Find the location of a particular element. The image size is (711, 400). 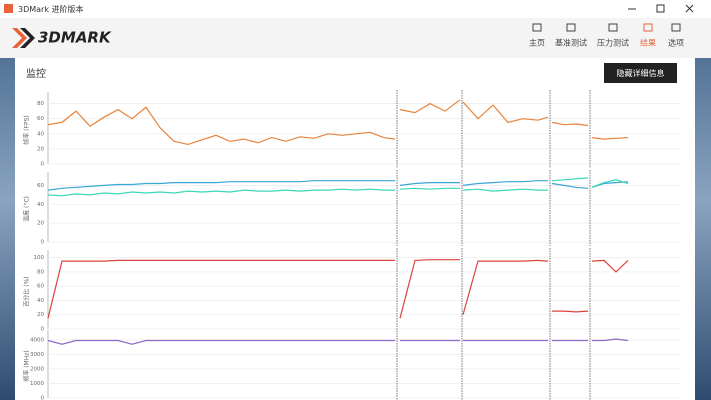

header is located at coordinates (355, 38).